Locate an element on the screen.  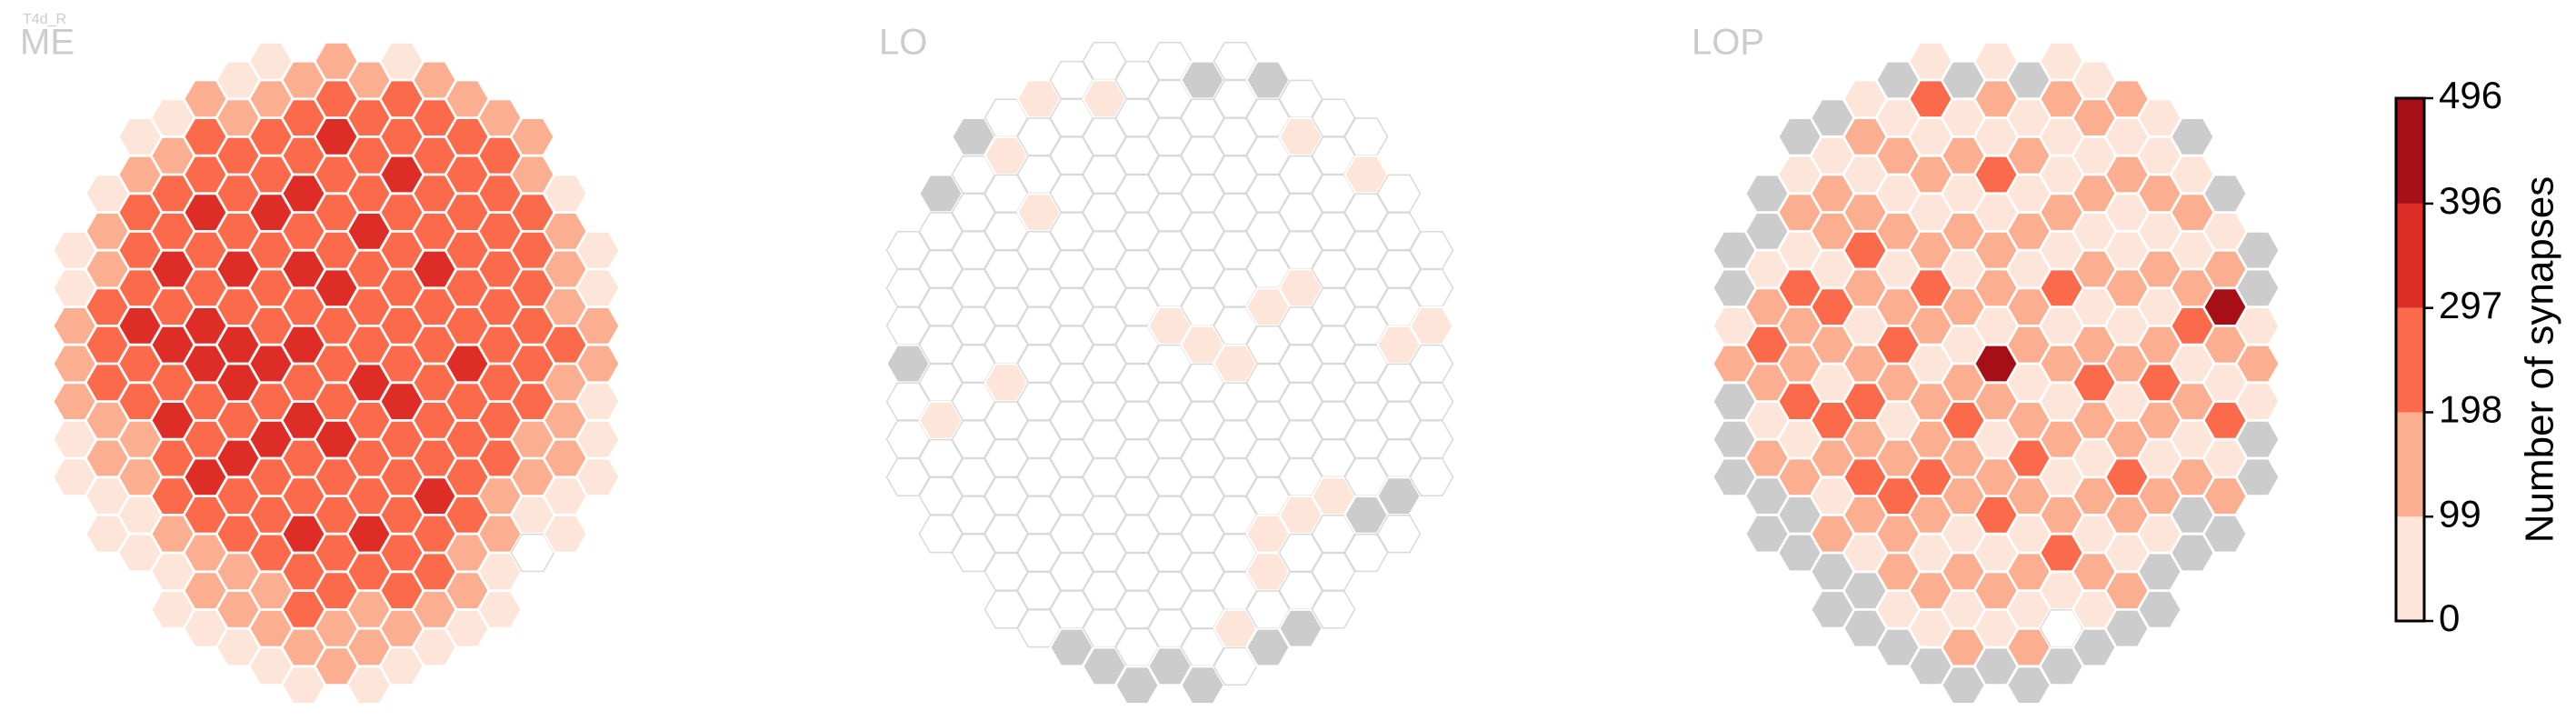
colorbar-frame is located at coordinates (2410, 359).